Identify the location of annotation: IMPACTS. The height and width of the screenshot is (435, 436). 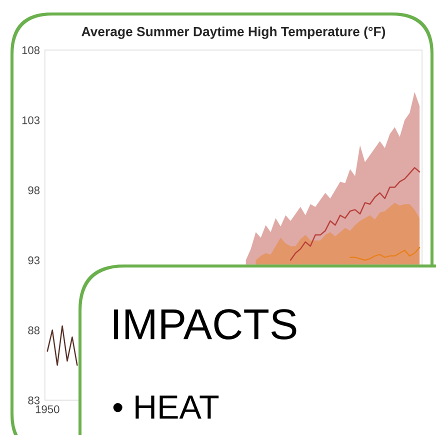
(205, 324).